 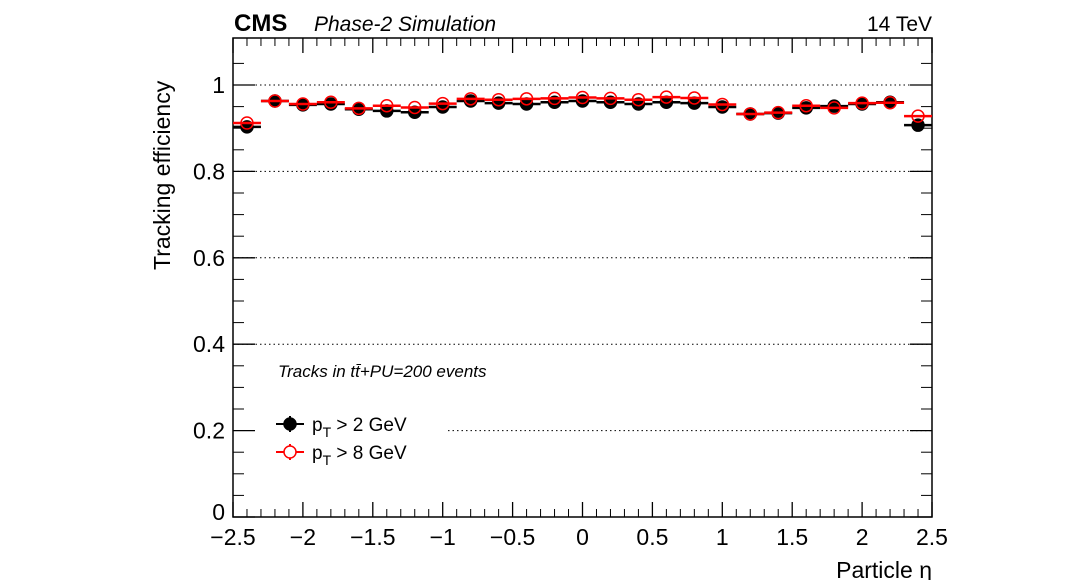 I want to click on x-tick-label: −1.5, so click(x=372, y=537).